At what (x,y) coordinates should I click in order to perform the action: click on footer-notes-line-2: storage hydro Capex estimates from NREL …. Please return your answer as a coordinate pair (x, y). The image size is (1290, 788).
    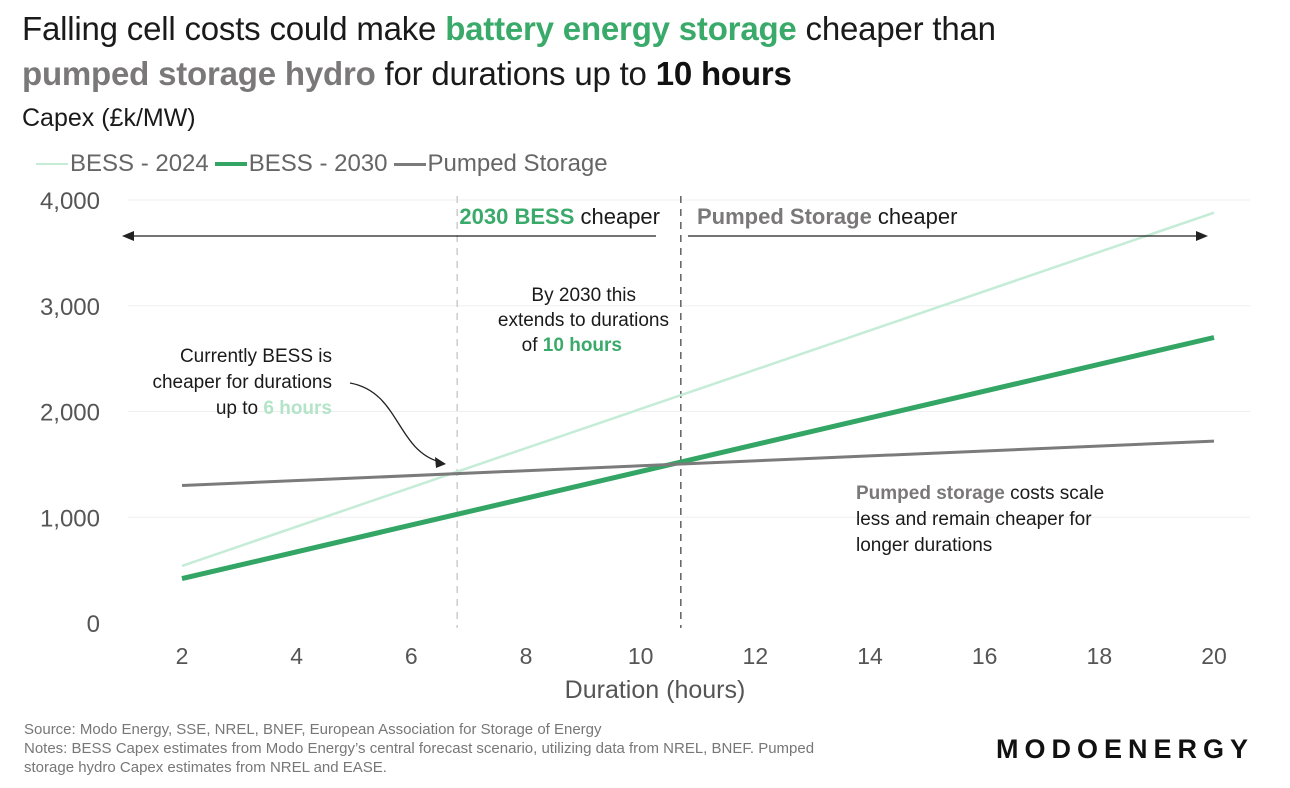
    Looking at the image, I should click on (205, 767).